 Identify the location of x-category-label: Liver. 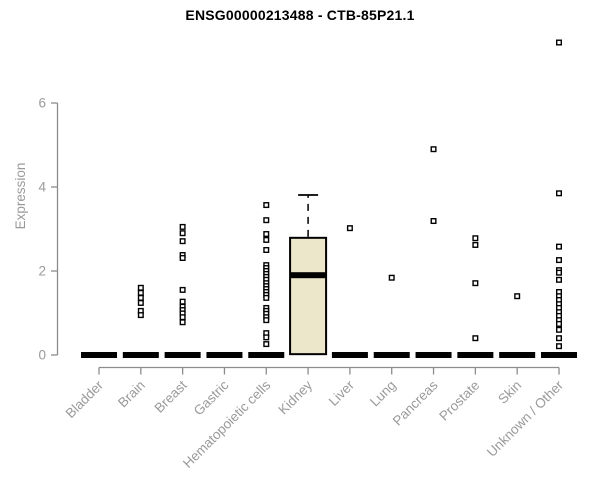
(342, 393).